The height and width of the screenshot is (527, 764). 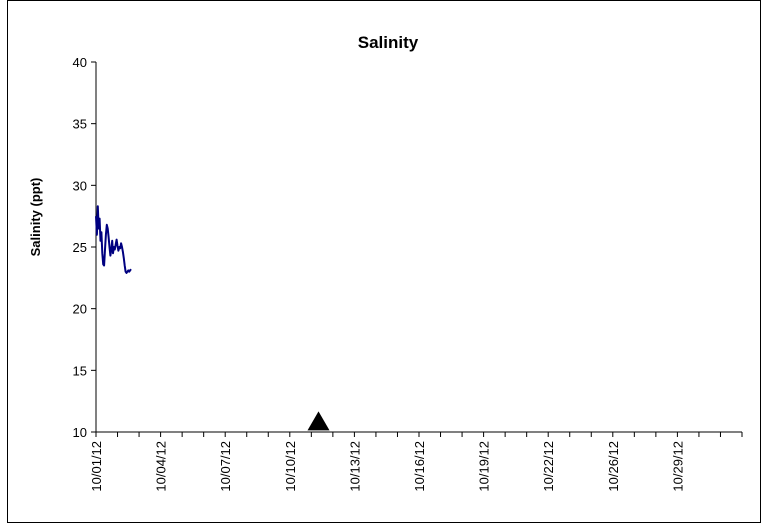 What do you see at coordinates (35, 217) in the screenshot?
I see `y-axis-label: Salinity (ppt)` at bounding box center [35, 217].